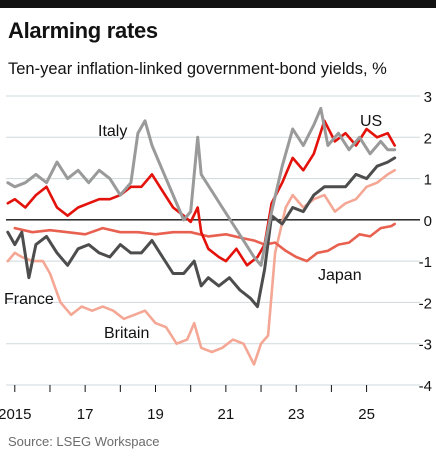 This screenshot has height=462, width=436. What do you see at coordinates (425, 345) in the screenshot?
I see `y-tick-label: -3` at bounding box center [425, 345].